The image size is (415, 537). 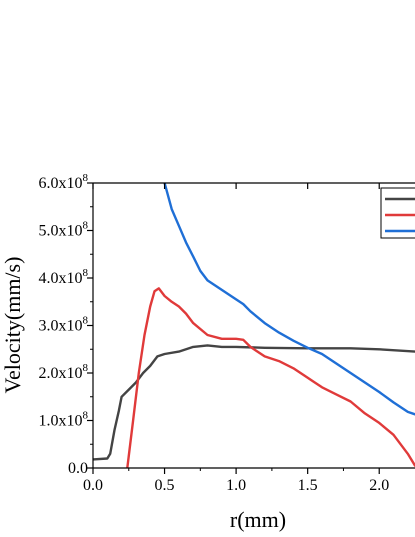 What do you see at coordinates (64, 420) in the screenshot?
I see `y-tick-label: 1.0x10⁸` at bounding box center [64, 420].